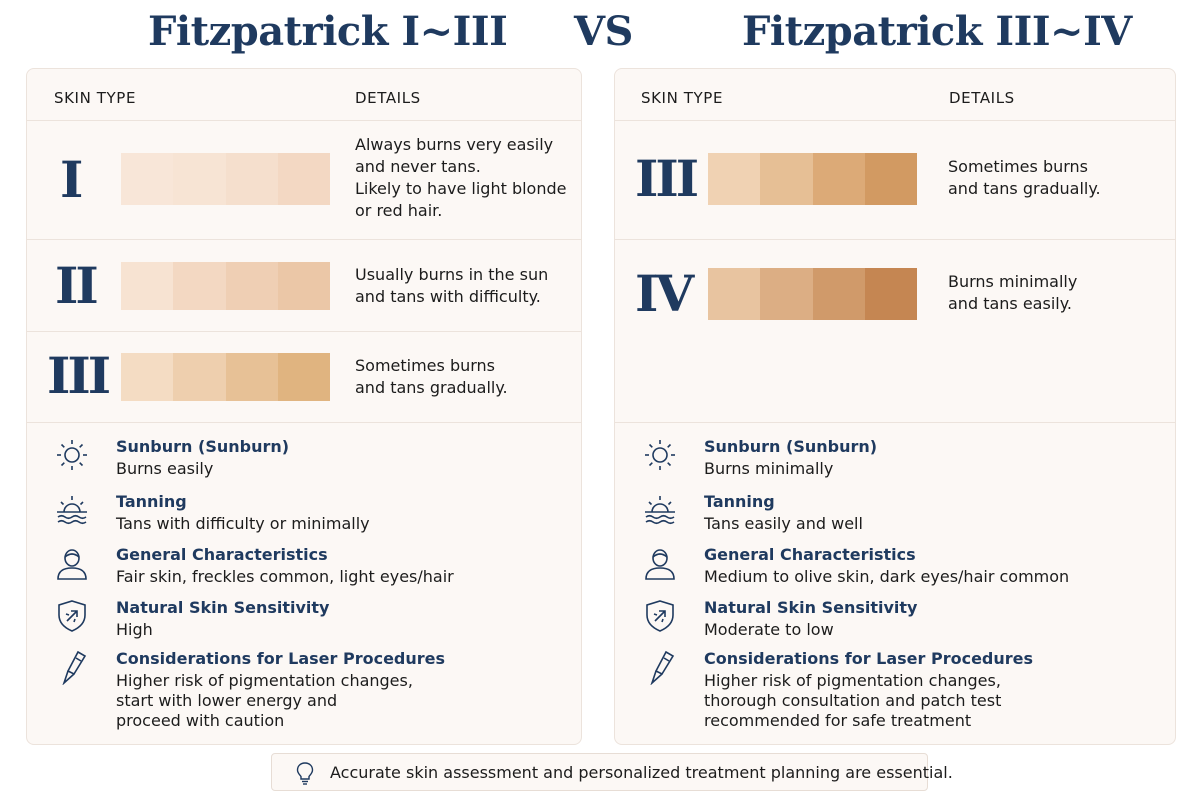 Image resolution: width=1200 pixels, height=800 pixels. Describe the element at coordinates (227, 700) in the screenshot. I see `attribute-line: start with lower energy and` at that location.